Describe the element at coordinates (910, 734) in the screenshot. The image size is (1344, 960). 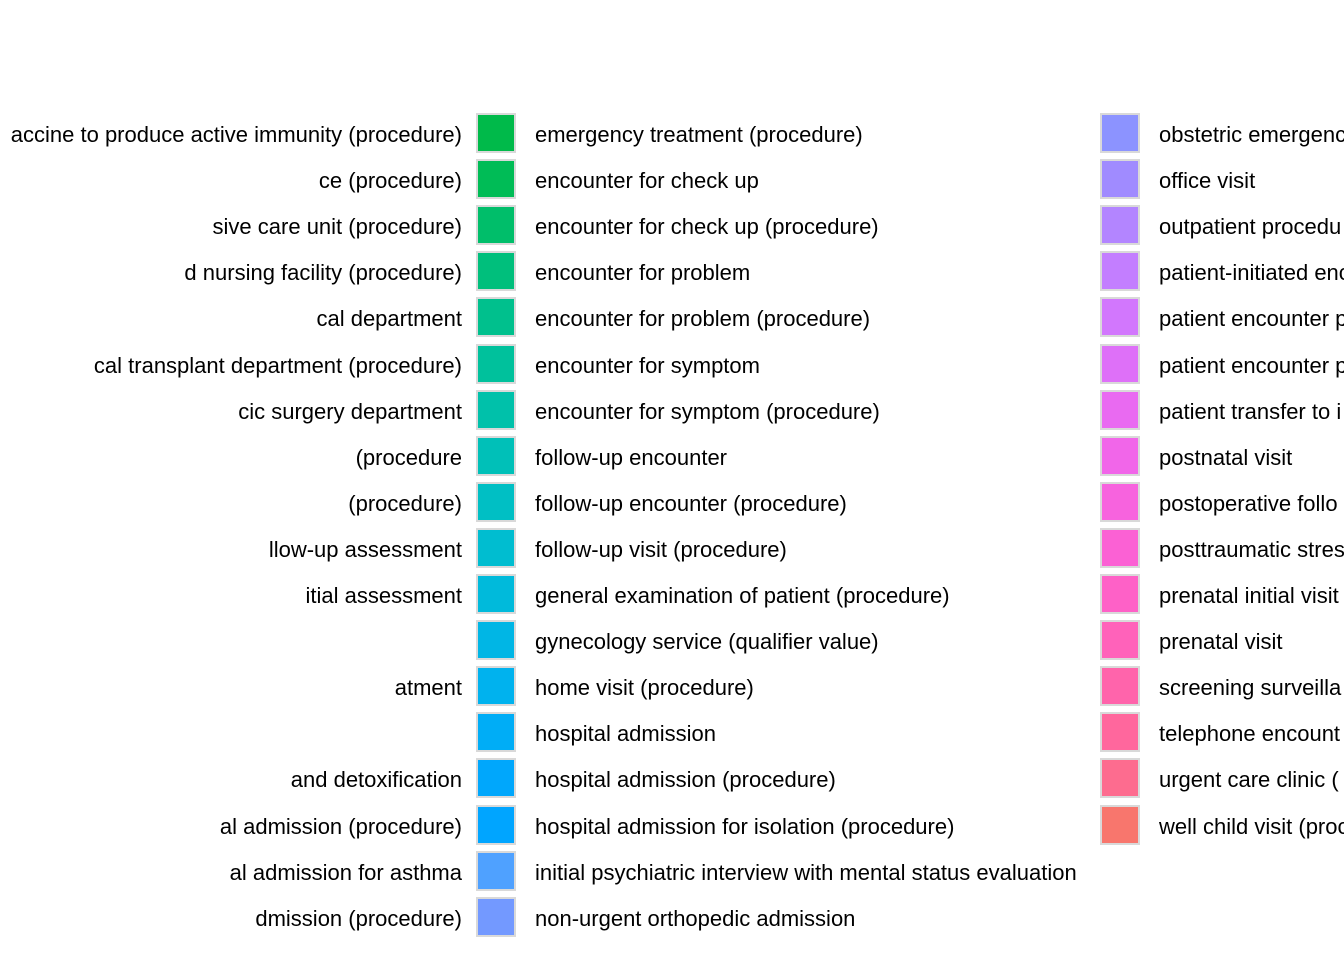
I see `legend-entry: hospital admission` at that location.